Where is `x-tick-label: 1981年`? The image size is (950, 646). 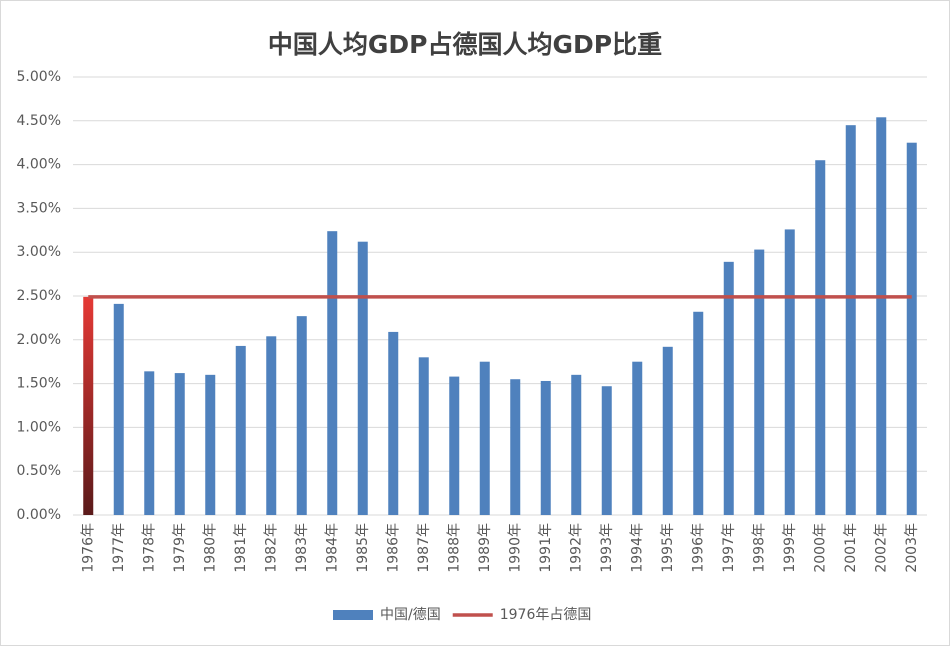
x-tick-label: 1981年 is located at coordinates (241, 548).